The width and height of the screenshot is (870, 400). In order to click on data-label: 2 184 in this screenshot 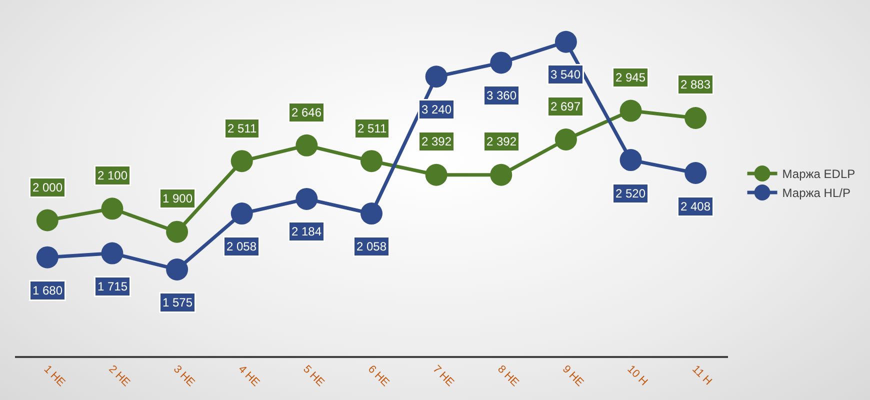, I will do `click(307, 231)`.